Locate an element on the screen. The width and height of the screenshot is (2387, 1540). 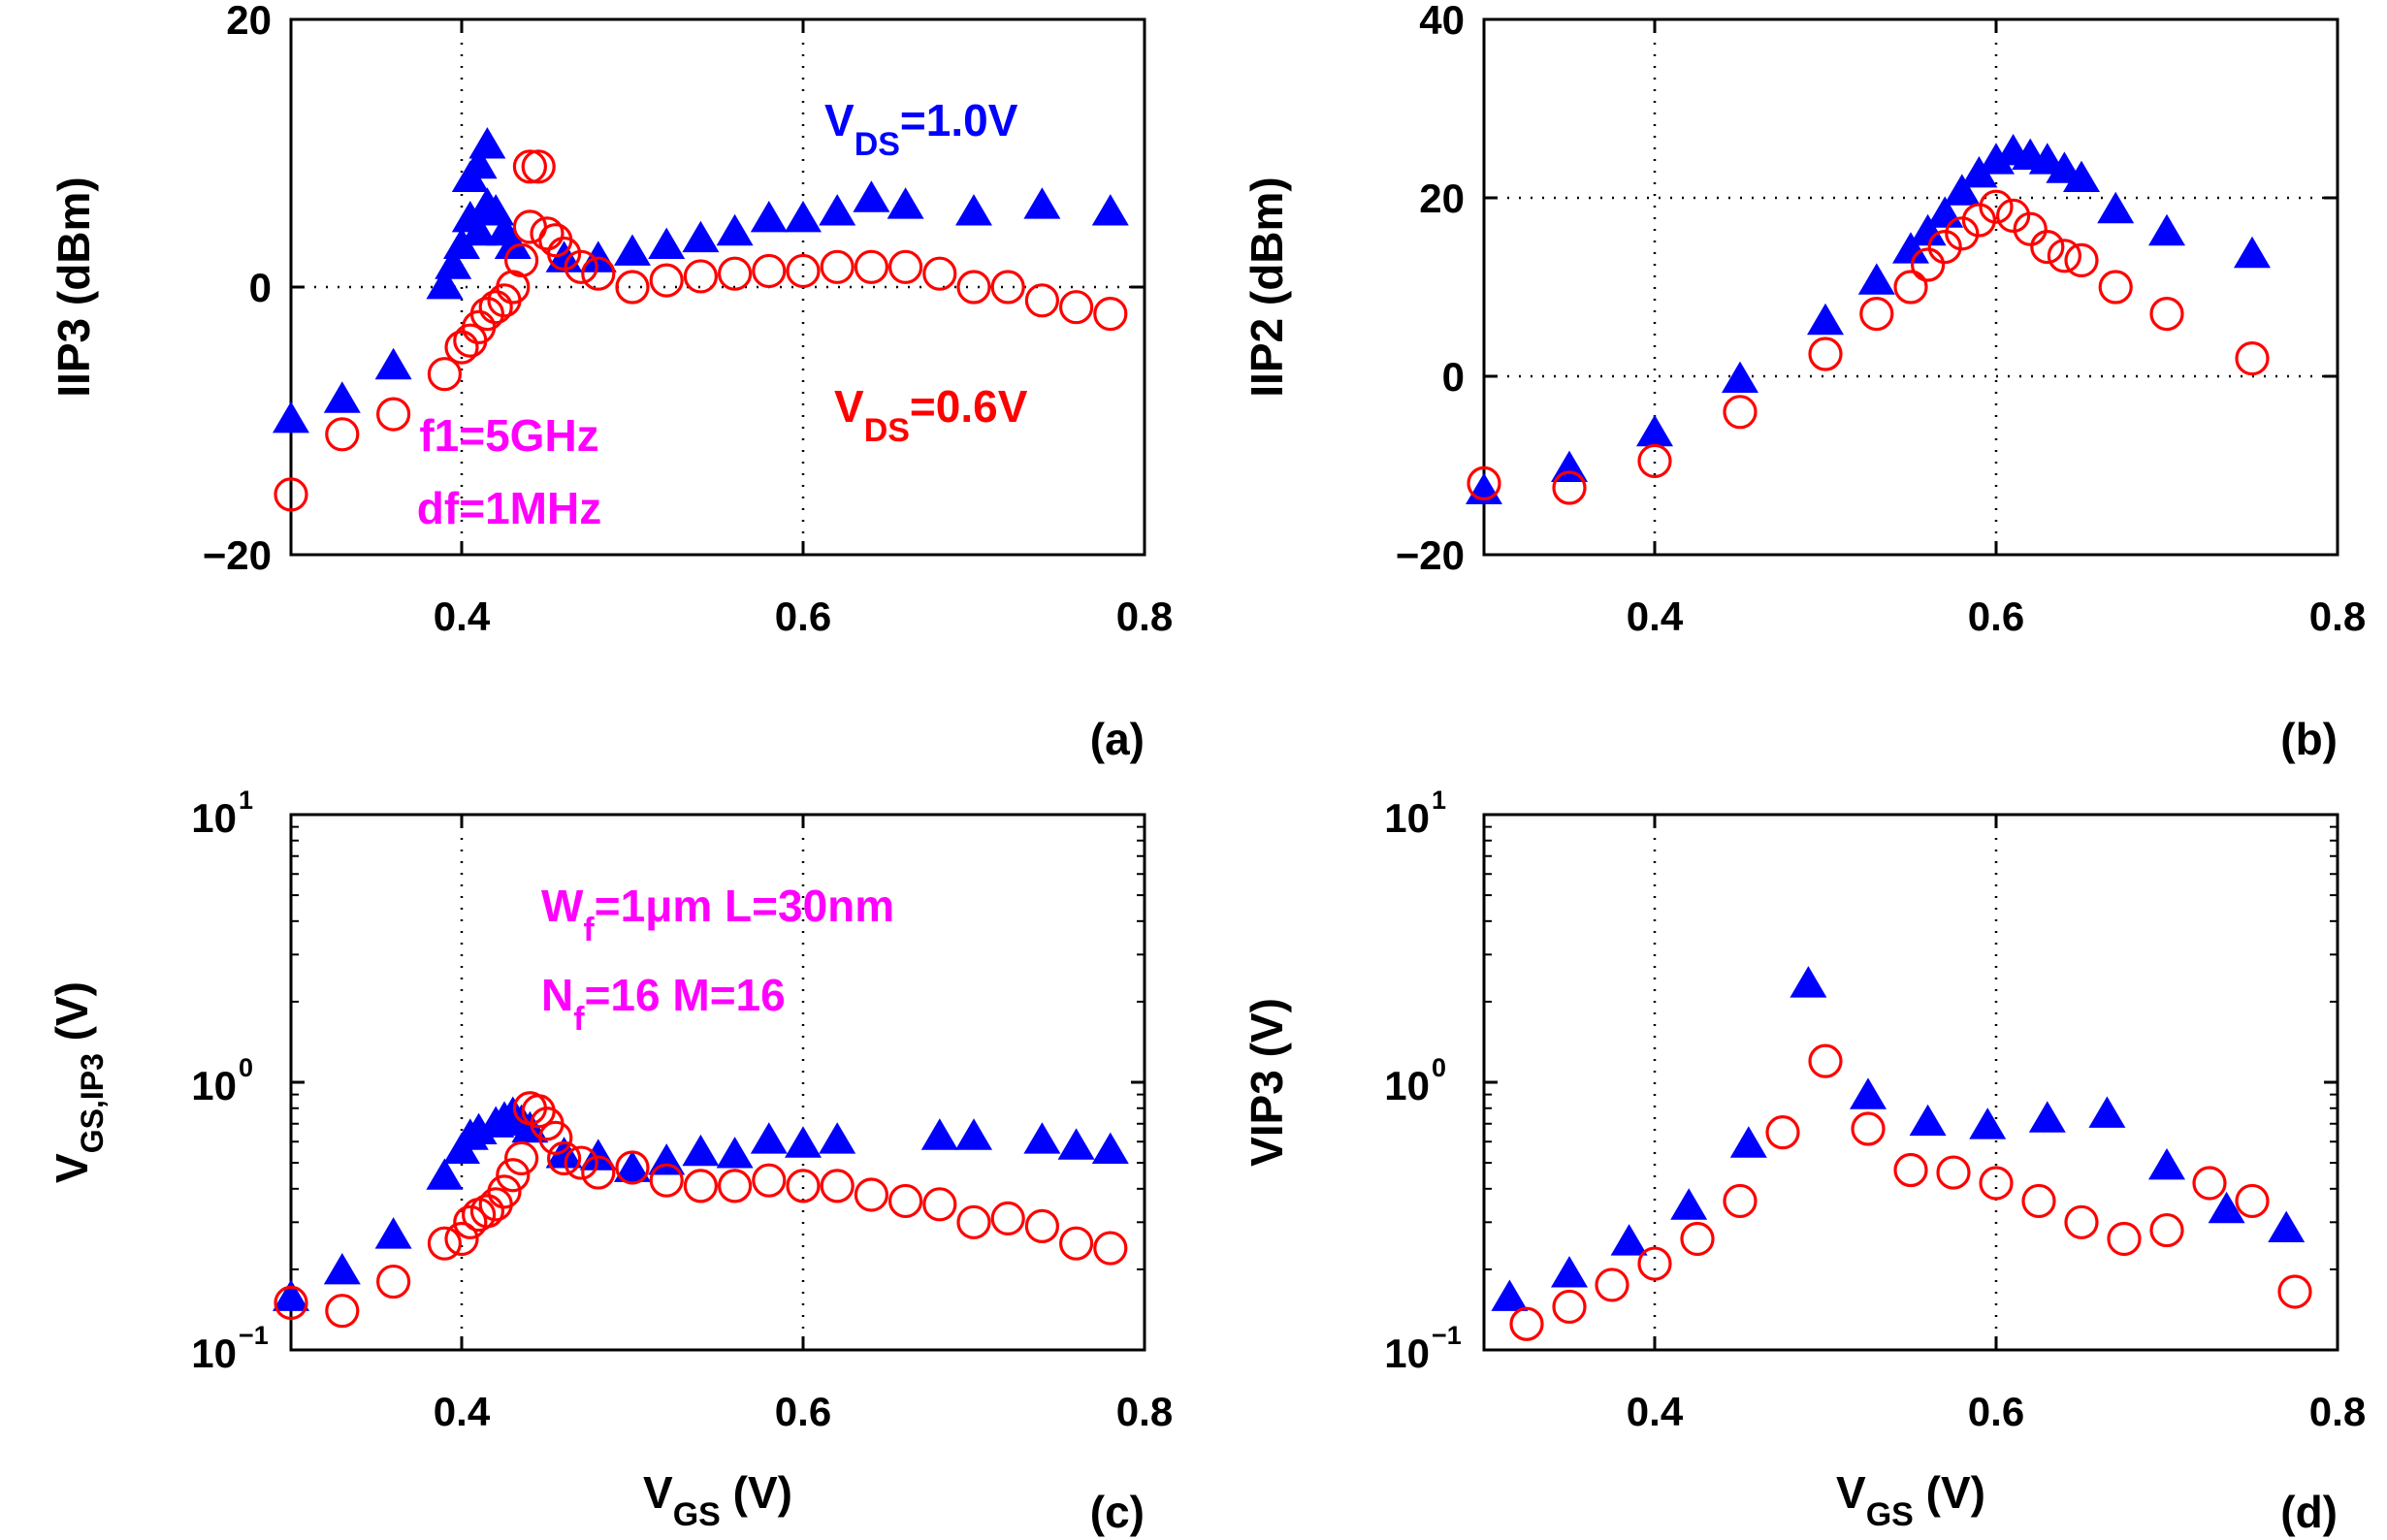
annotation-freq: f1=5GHz df=1MHz is located at coordinates (509, 472).